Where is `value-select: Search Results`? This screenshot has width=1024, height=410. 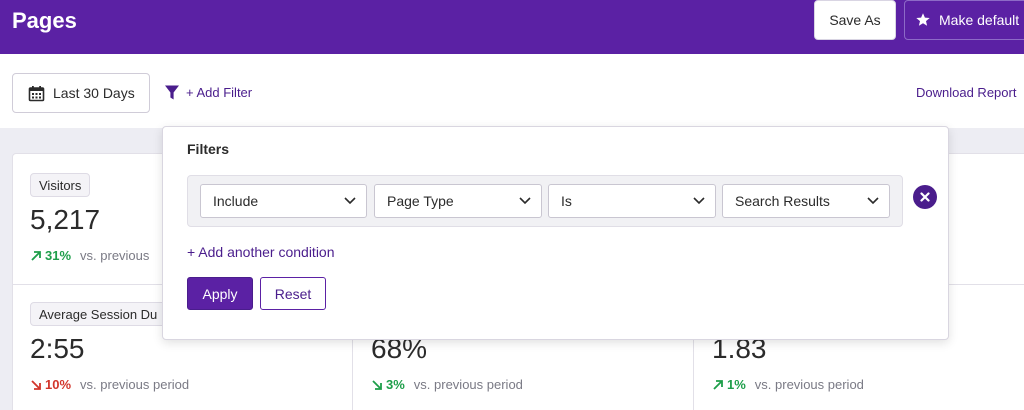 value-select: Search Results is located at coordinates (806, 201).